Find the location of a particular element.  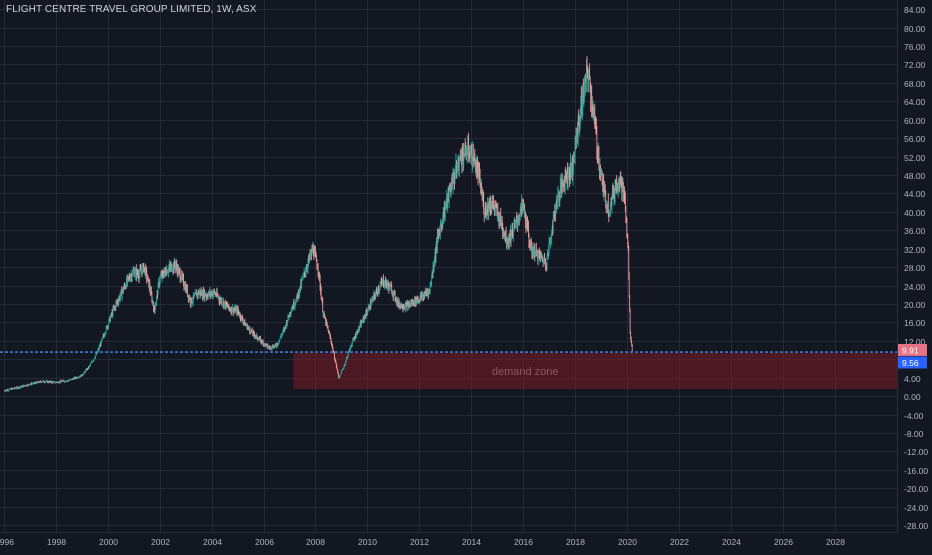

y-tick-label: -8.00 is located at coordinates (914, 434).